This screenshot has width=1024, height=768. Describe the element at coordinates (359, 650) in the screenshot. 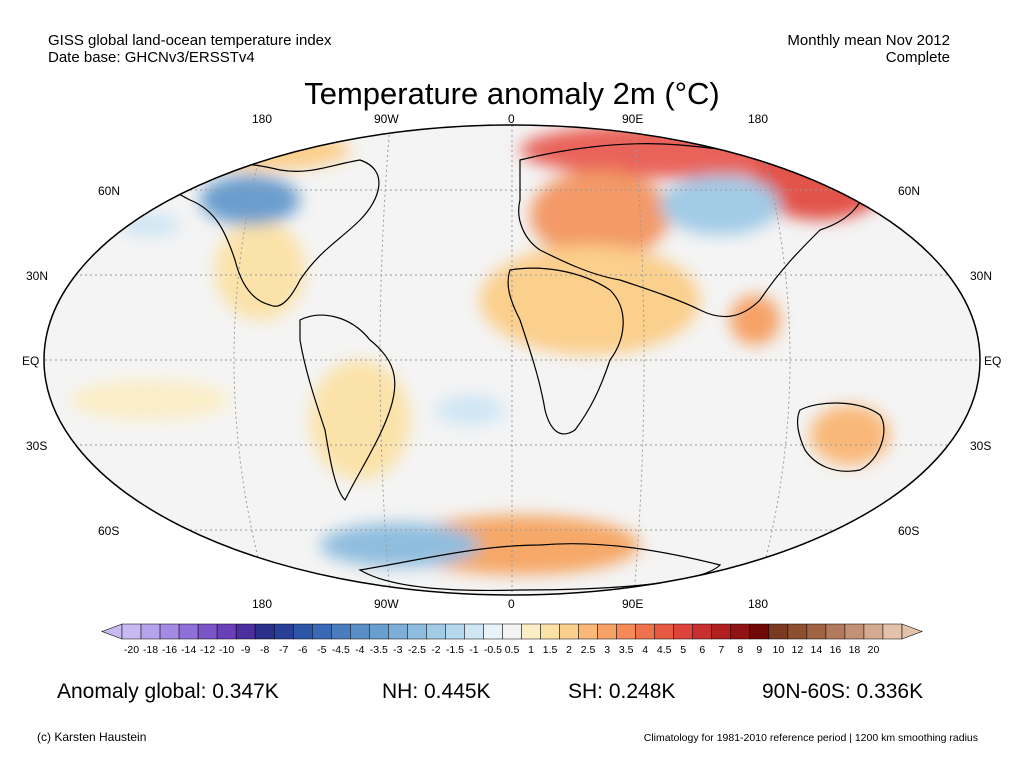

I see `colorbar-tick-label: -4` at that location.